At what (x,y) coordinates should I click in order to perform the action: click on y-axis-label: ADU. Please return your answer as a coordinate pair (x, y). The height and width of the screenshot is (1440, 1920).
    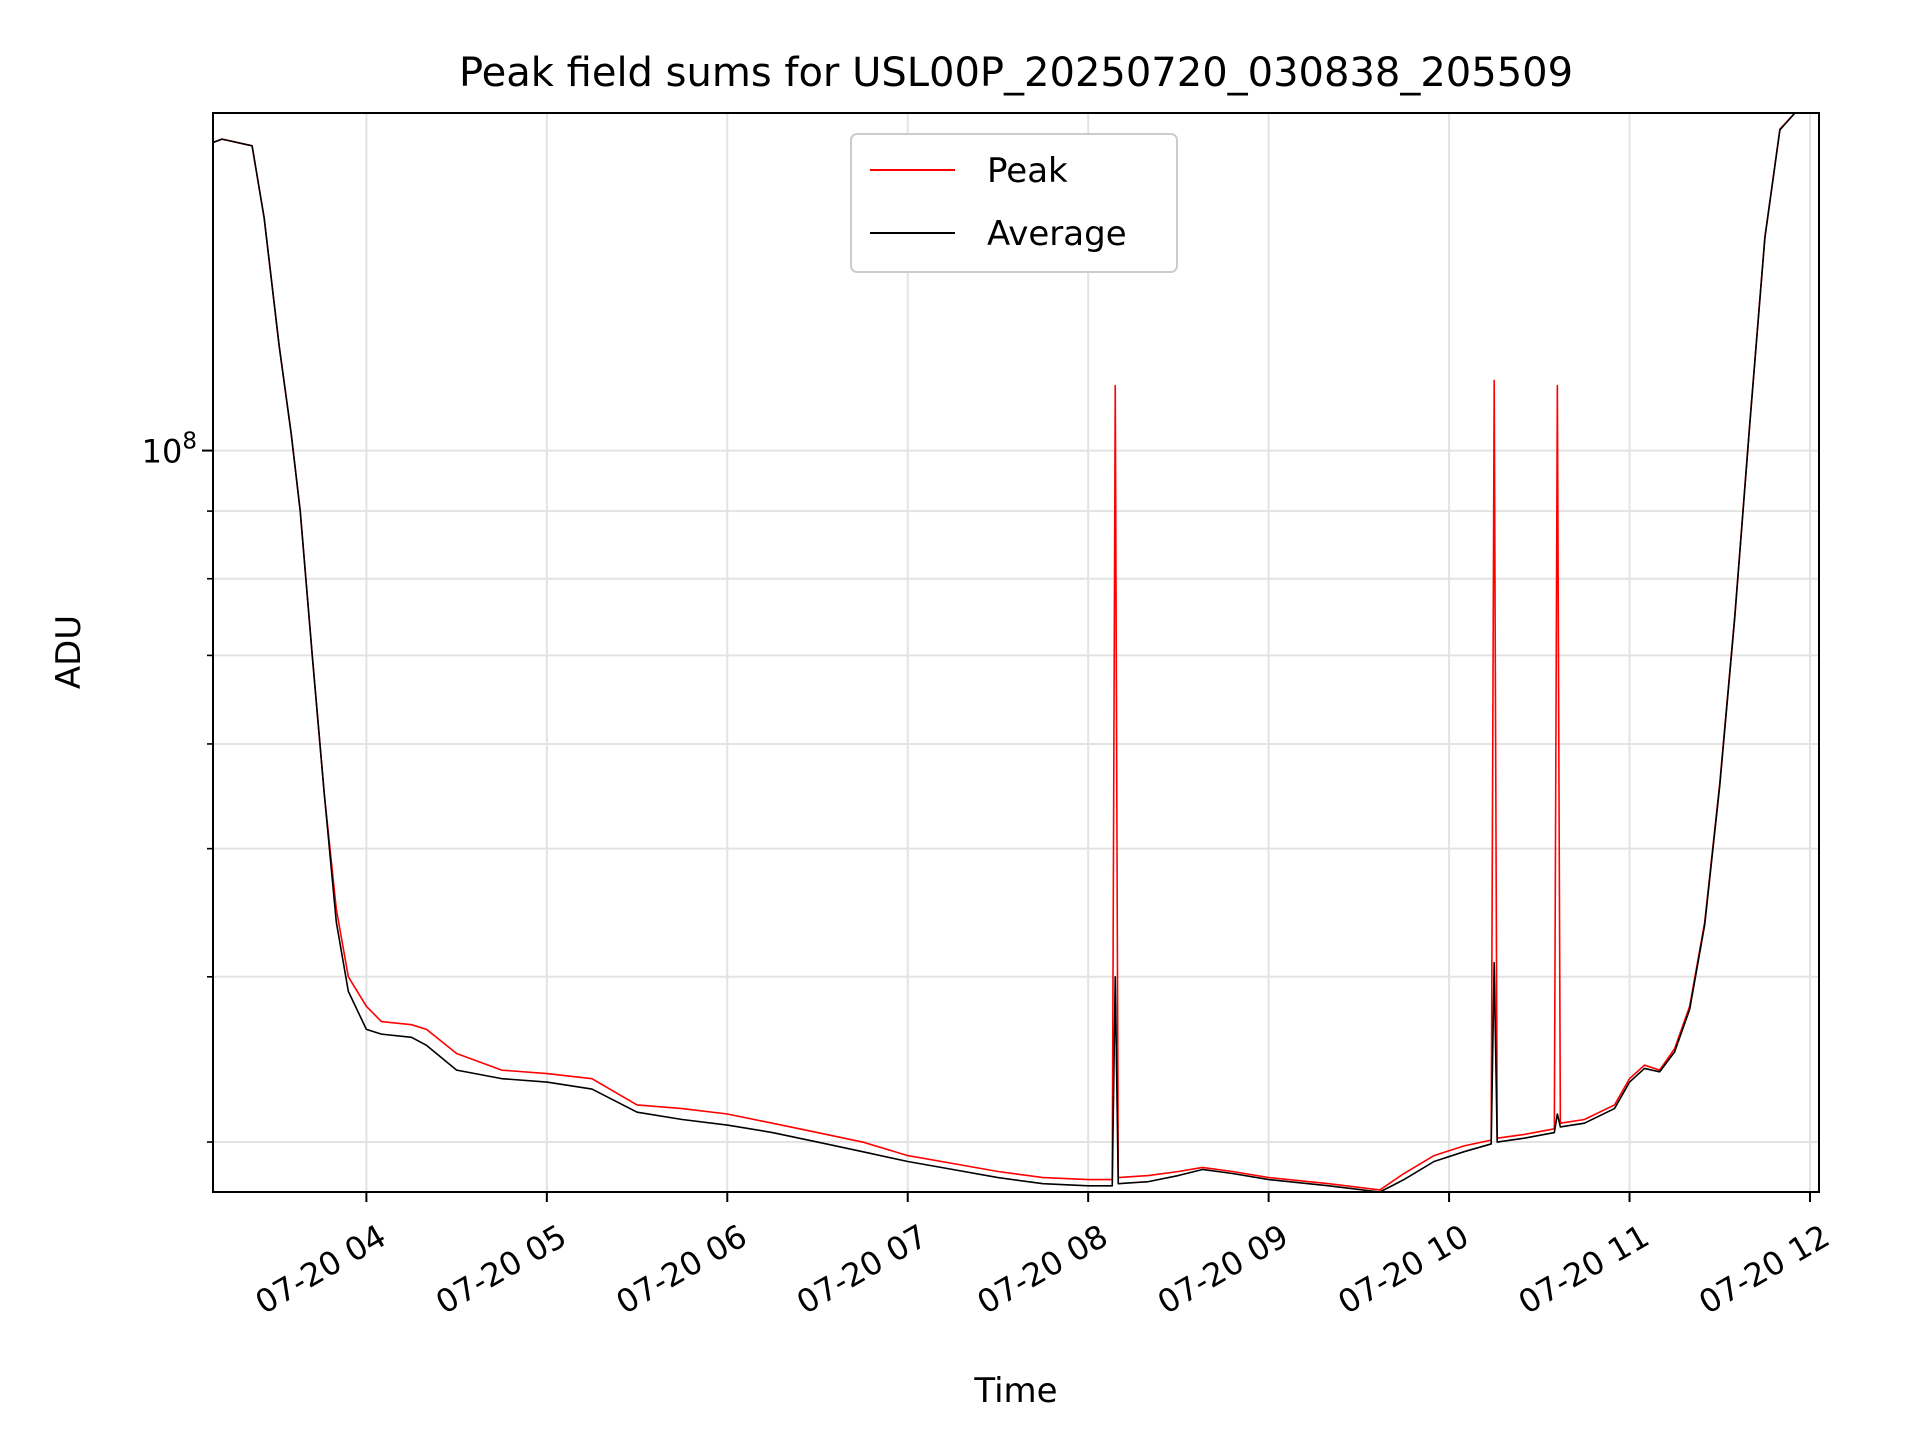
    Looking at the image, I should click on (69, 652).